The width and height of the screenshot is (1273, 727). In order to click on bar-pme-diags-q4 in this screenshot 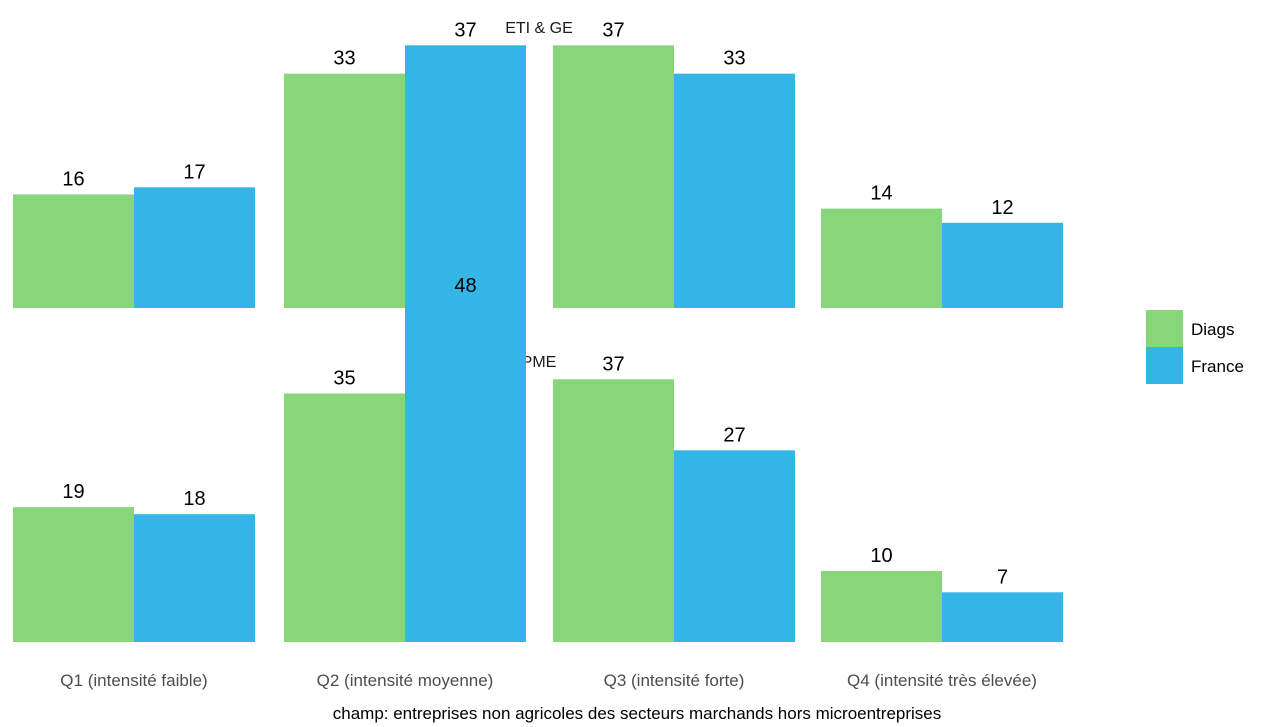, I will do `click(881, 606)`.